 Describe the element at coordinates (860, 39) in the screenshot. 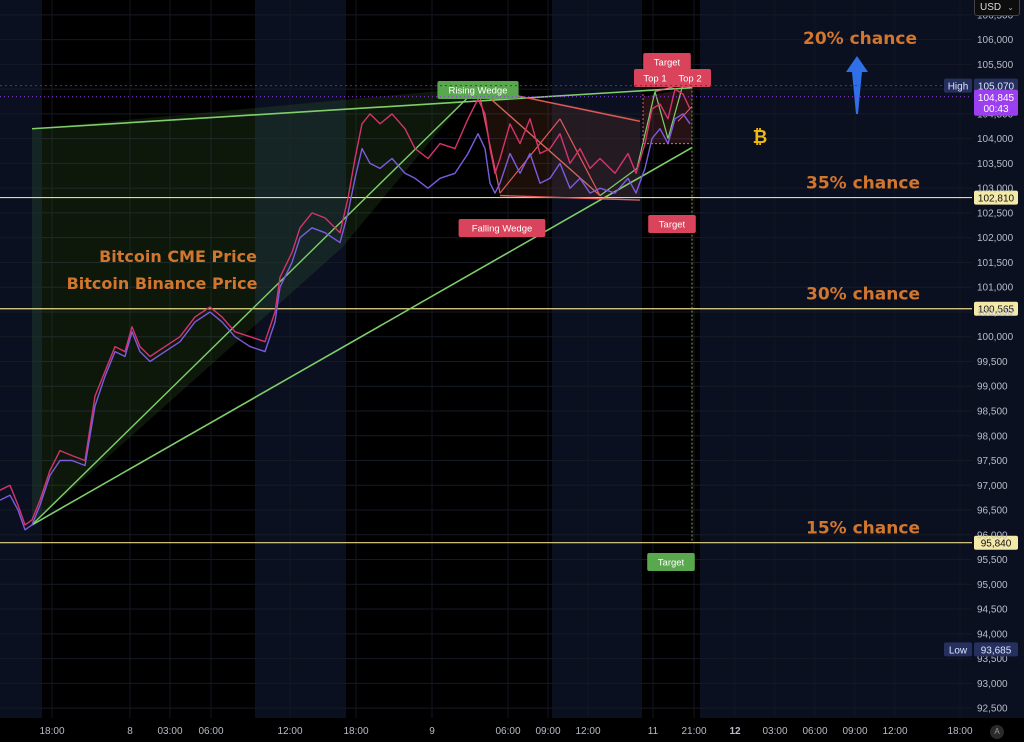

I see `top-chance-label: 20% chance` at that location.